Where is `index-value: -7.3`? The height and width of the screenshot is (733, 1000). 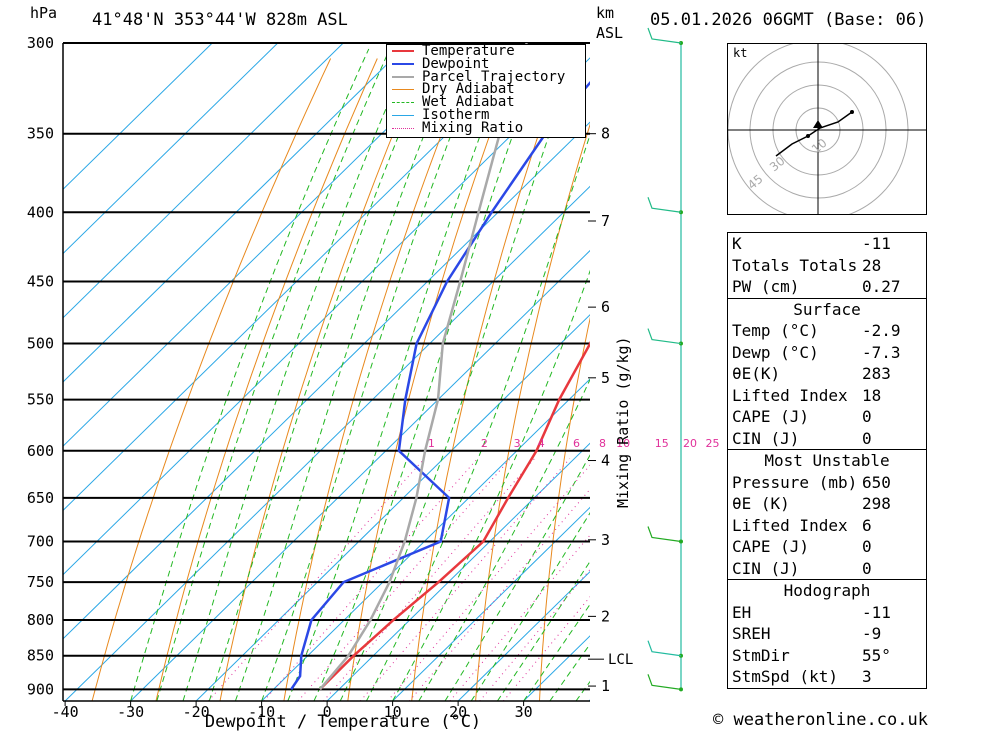
index-value: -7.3 is located at coordinates (881, 352).